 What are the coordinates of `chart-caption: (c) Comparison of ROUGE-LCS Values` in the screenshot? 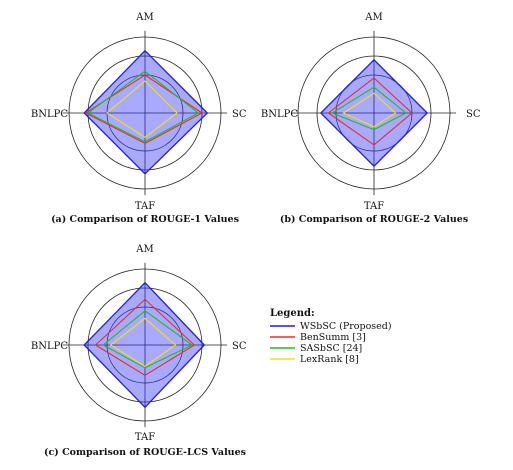 It's located at (145, 452).